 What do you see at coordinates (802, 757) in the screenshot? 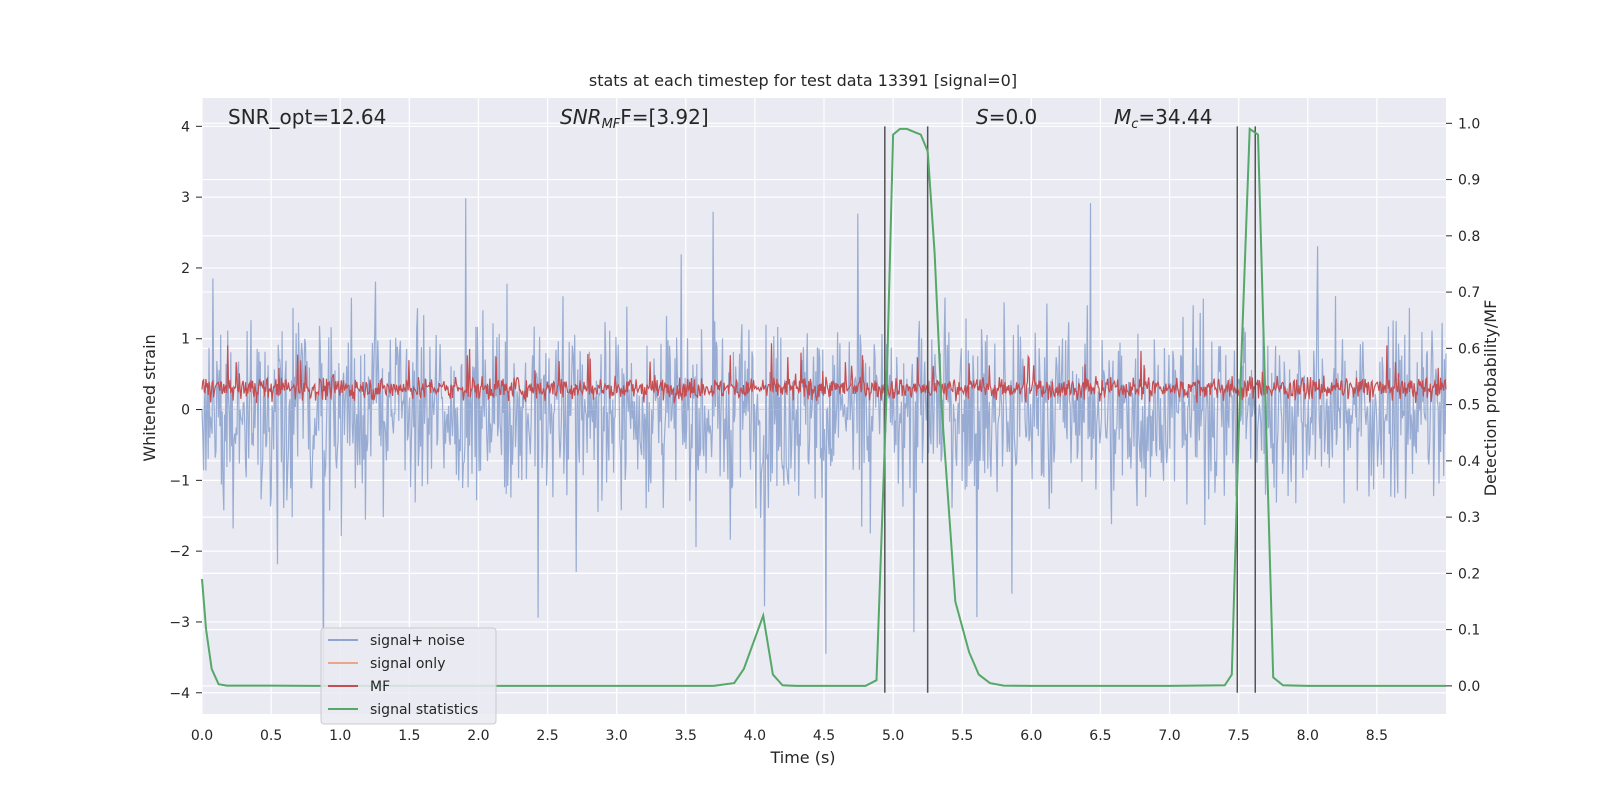
I see `x-axis-label: Time (s)` at bounding box center [802, 757].